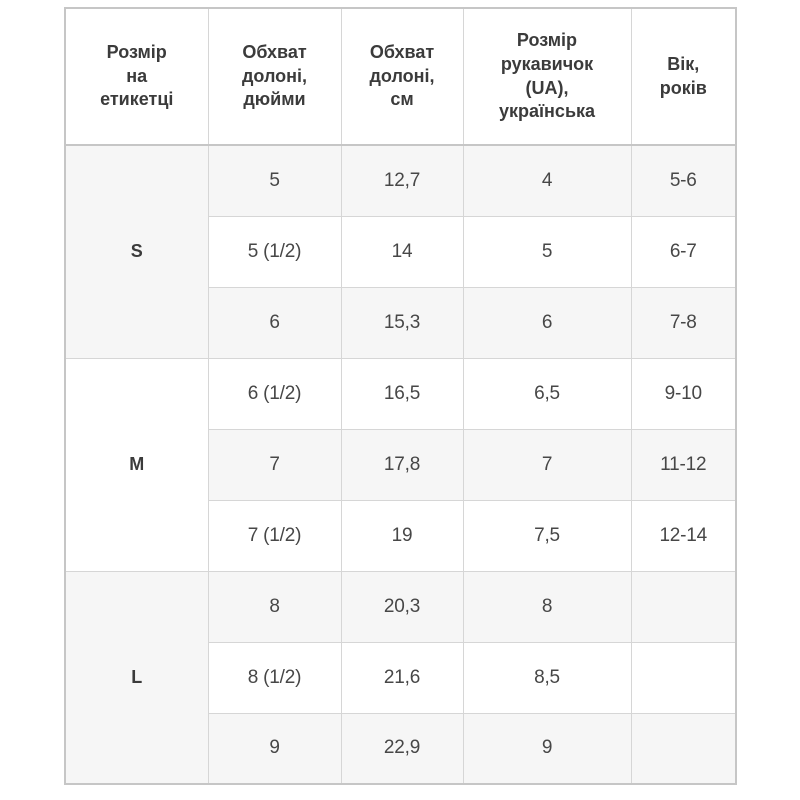 This screenshot has height=800, width=800. I want to click on cell-ua-size: 4, so click(547, 180).